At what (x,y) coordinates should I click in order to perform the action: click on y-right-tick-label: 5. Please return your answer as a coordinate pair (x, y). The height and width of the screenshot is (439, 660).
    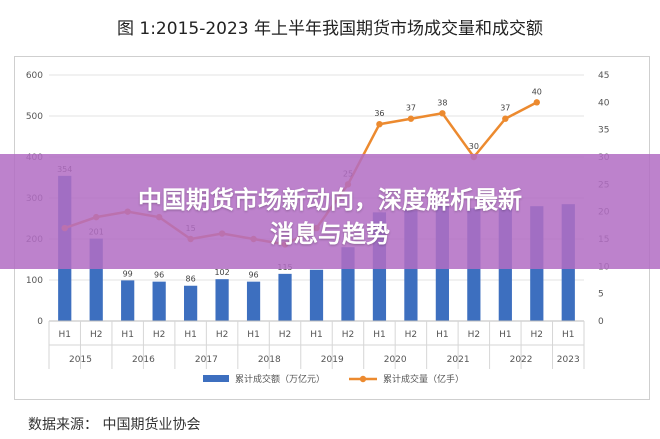
    Looking at the image, I should click on (601, 295).